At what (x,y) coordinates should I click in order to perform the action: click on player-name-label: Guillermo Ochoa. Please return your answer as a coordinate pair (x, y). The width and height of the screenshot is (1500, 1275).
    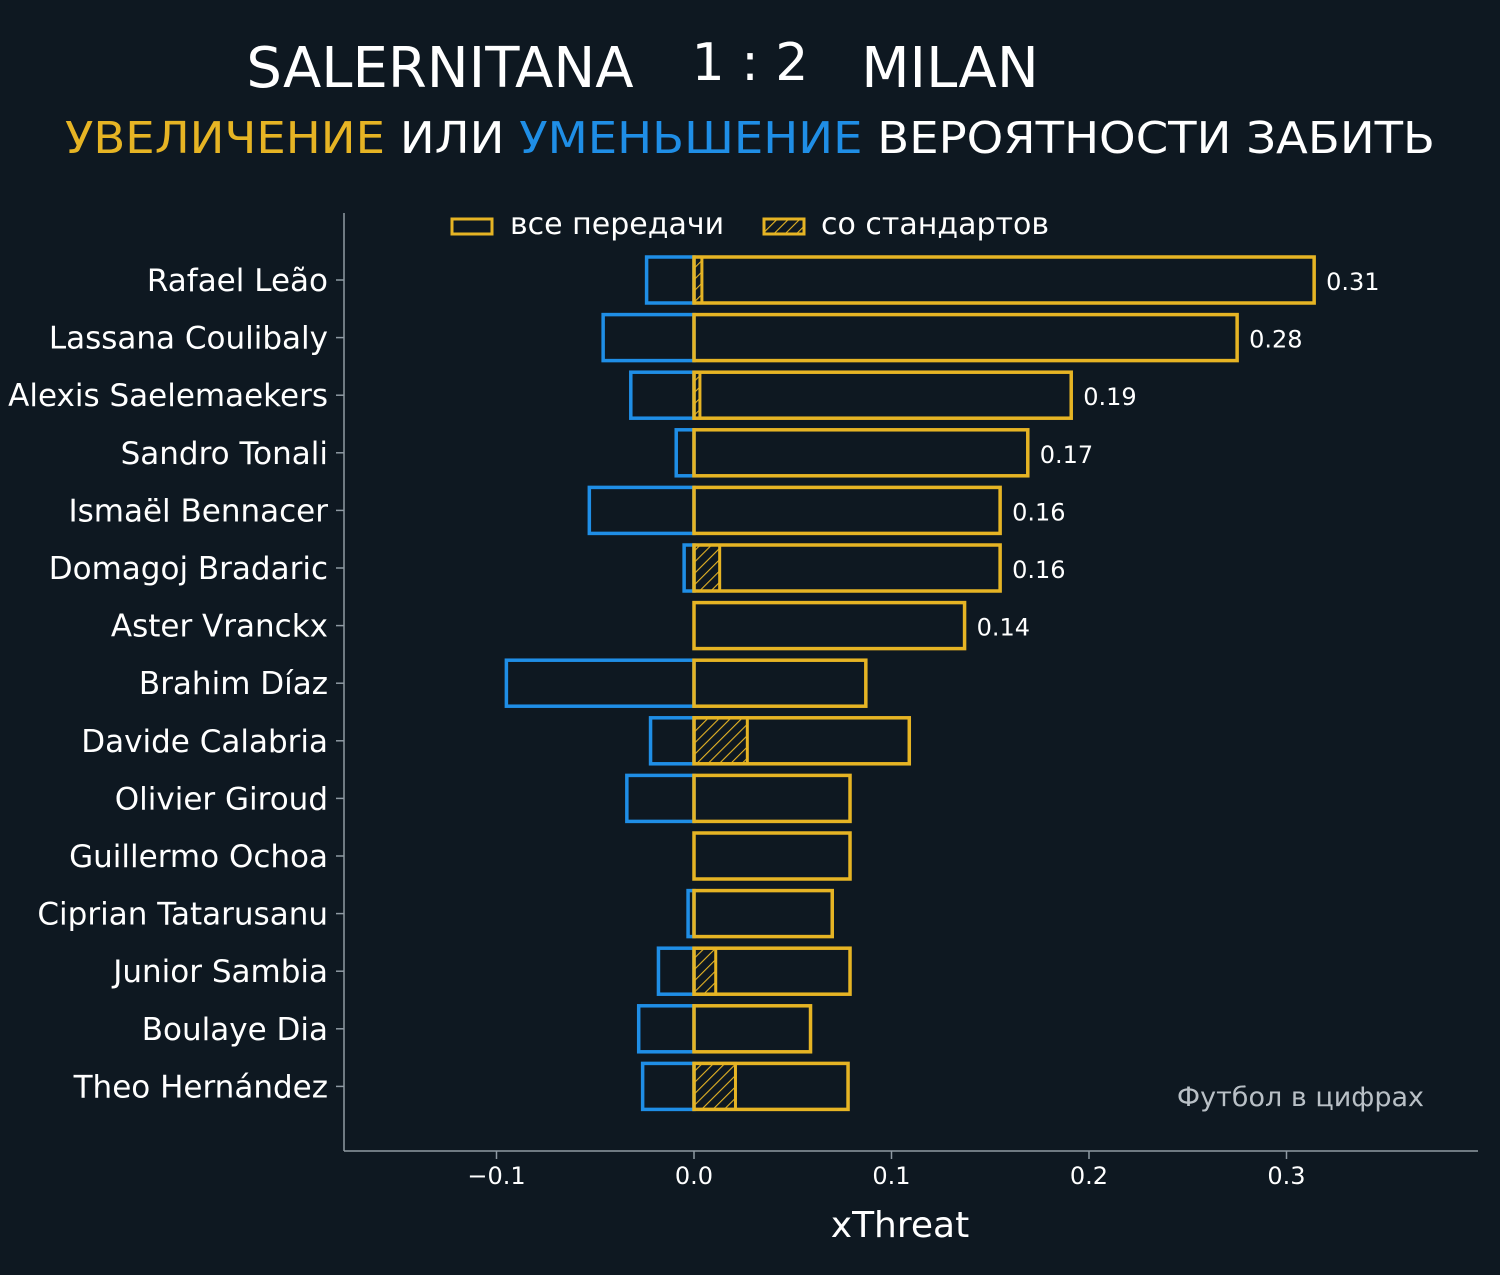
    Looking at the image, I should click on (198, 857).